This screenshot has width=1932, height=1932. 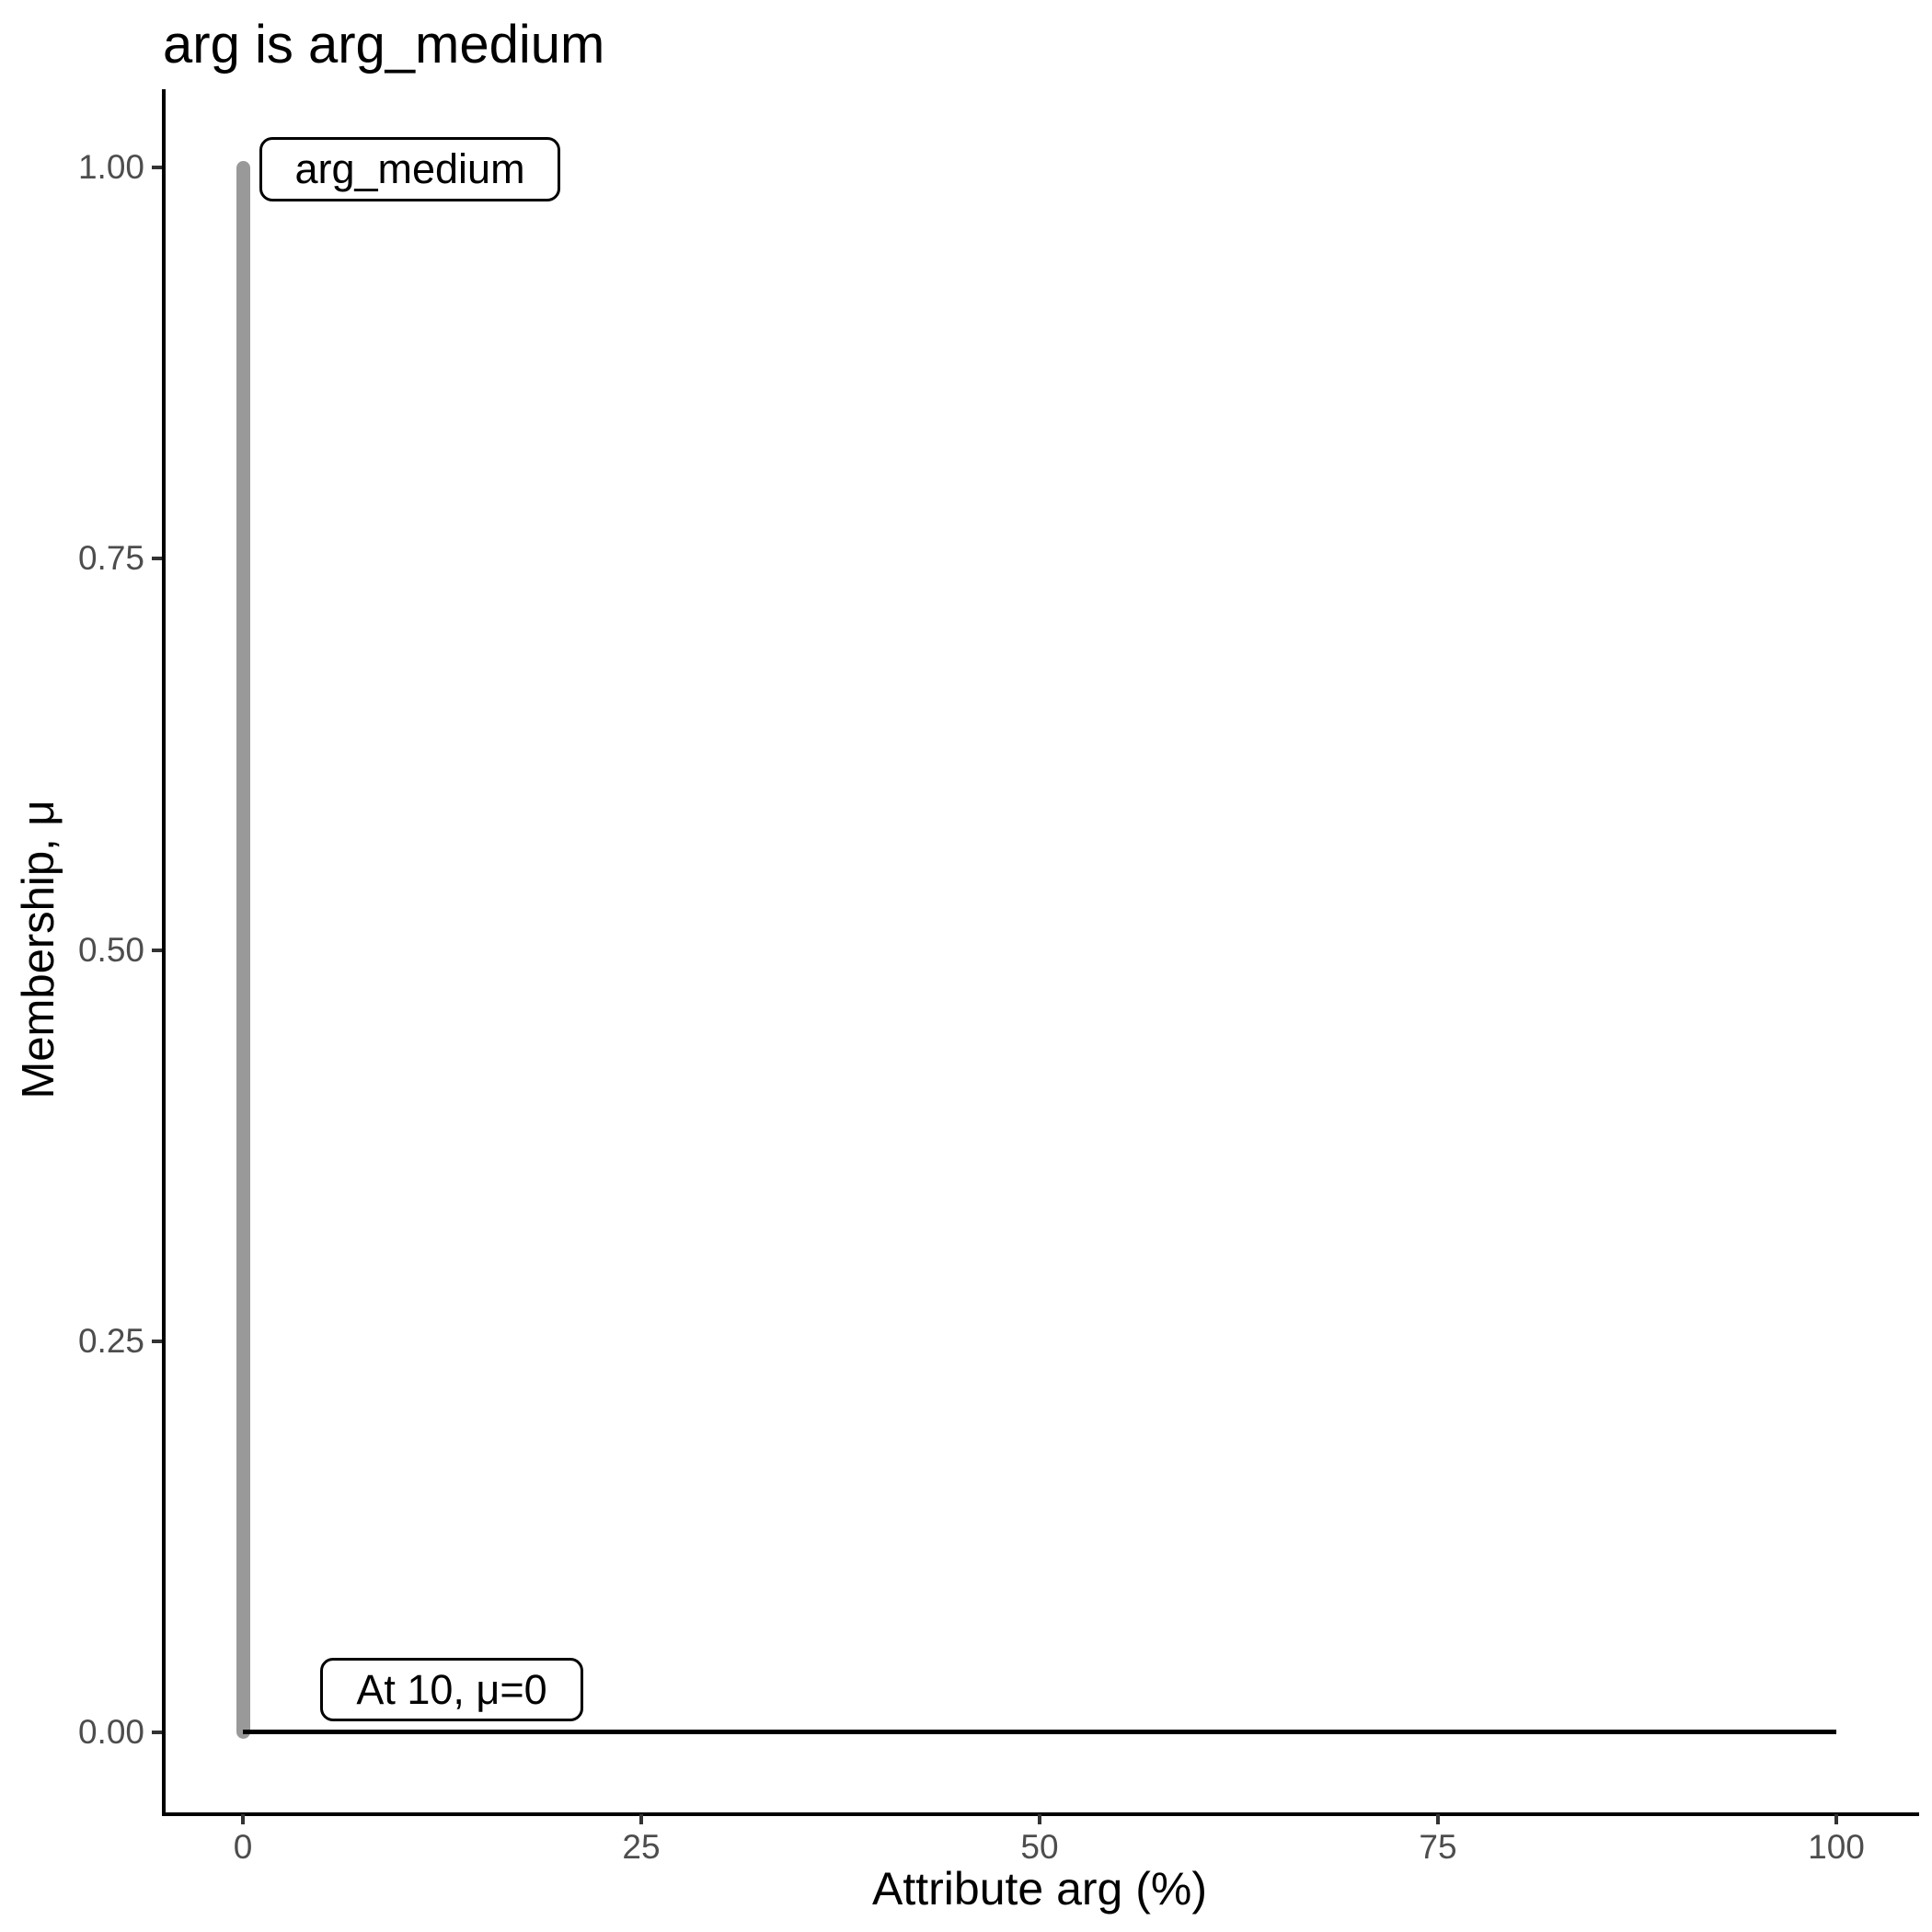 What do you see at coordinates (1039, 1847) in the screenshot?
I see `x-tick-label: 50` at bounding box center [1039, 1847].